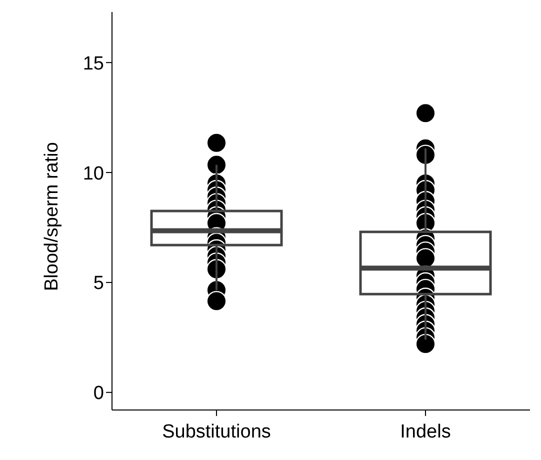 The image size is (541, 460). I want to click on x-tick-label: Indels, so click(425, 431).